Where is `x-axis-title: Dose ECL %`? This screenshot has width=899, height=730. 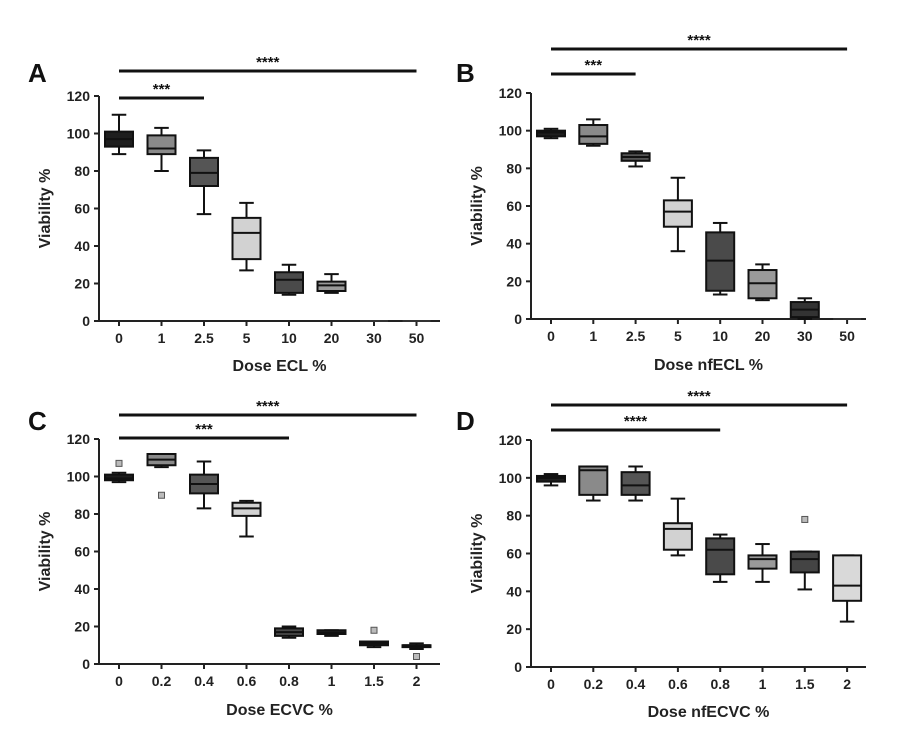 x-axis-title: Dose ECL % is located at coordinates (280, 366).